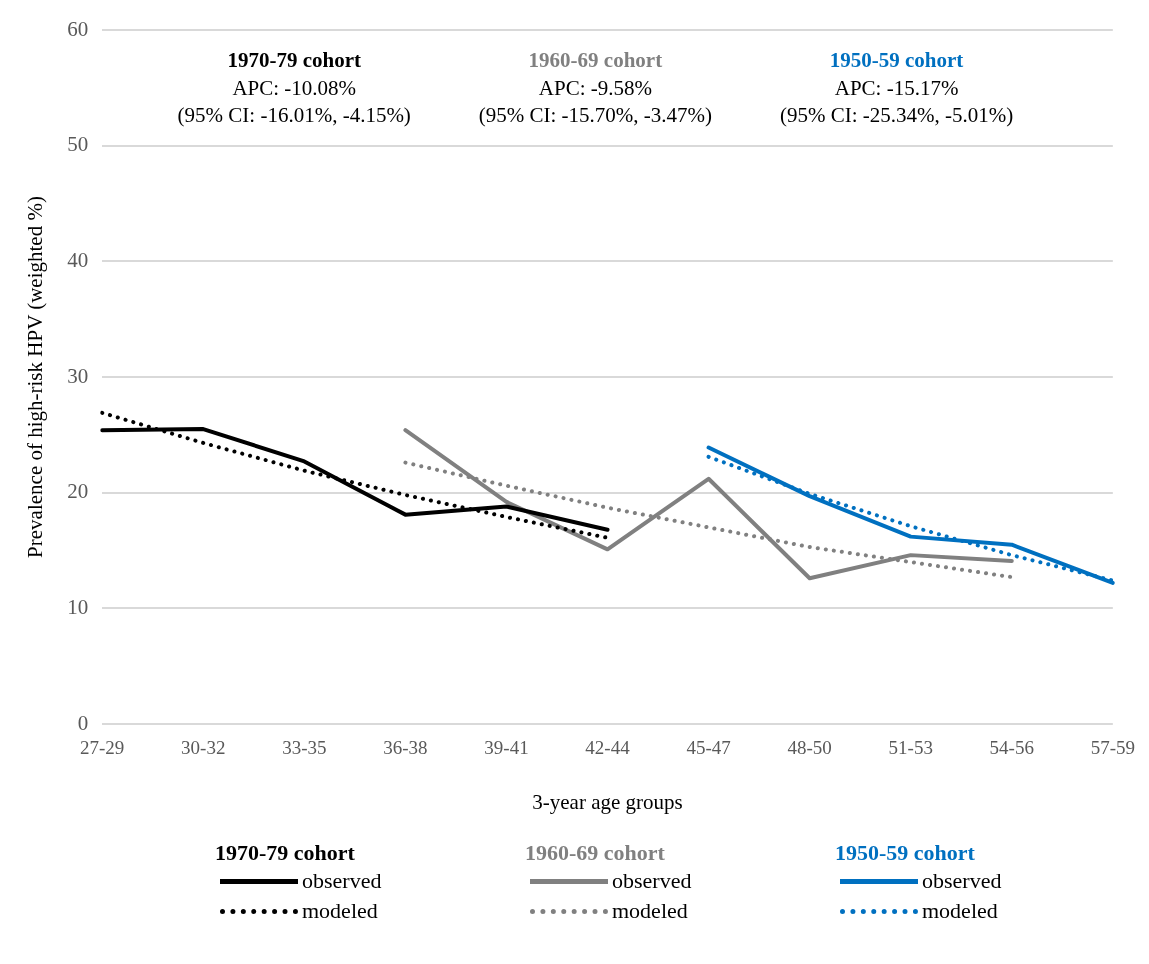 Image resolution: width=1149 pixels, height=964 pixels. What do you see at coordinates (809, 748) in the screenshot?
I see `x-tick-label: 48-50` at bounding box center [809, 748].